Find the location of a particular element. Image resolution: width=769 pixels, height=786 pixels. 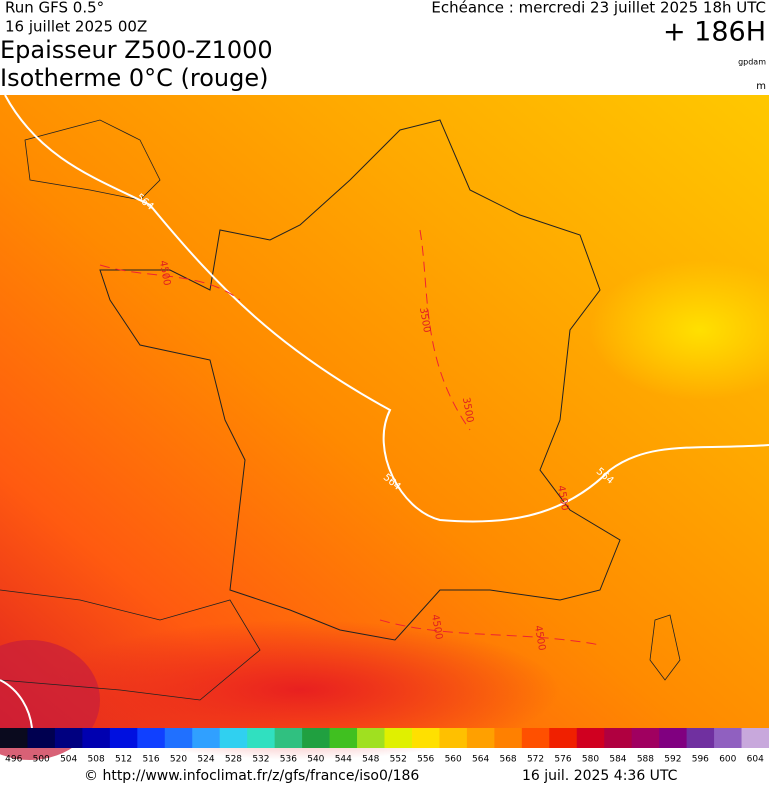

scale-label: 500 is located at coordinates (41, 760).